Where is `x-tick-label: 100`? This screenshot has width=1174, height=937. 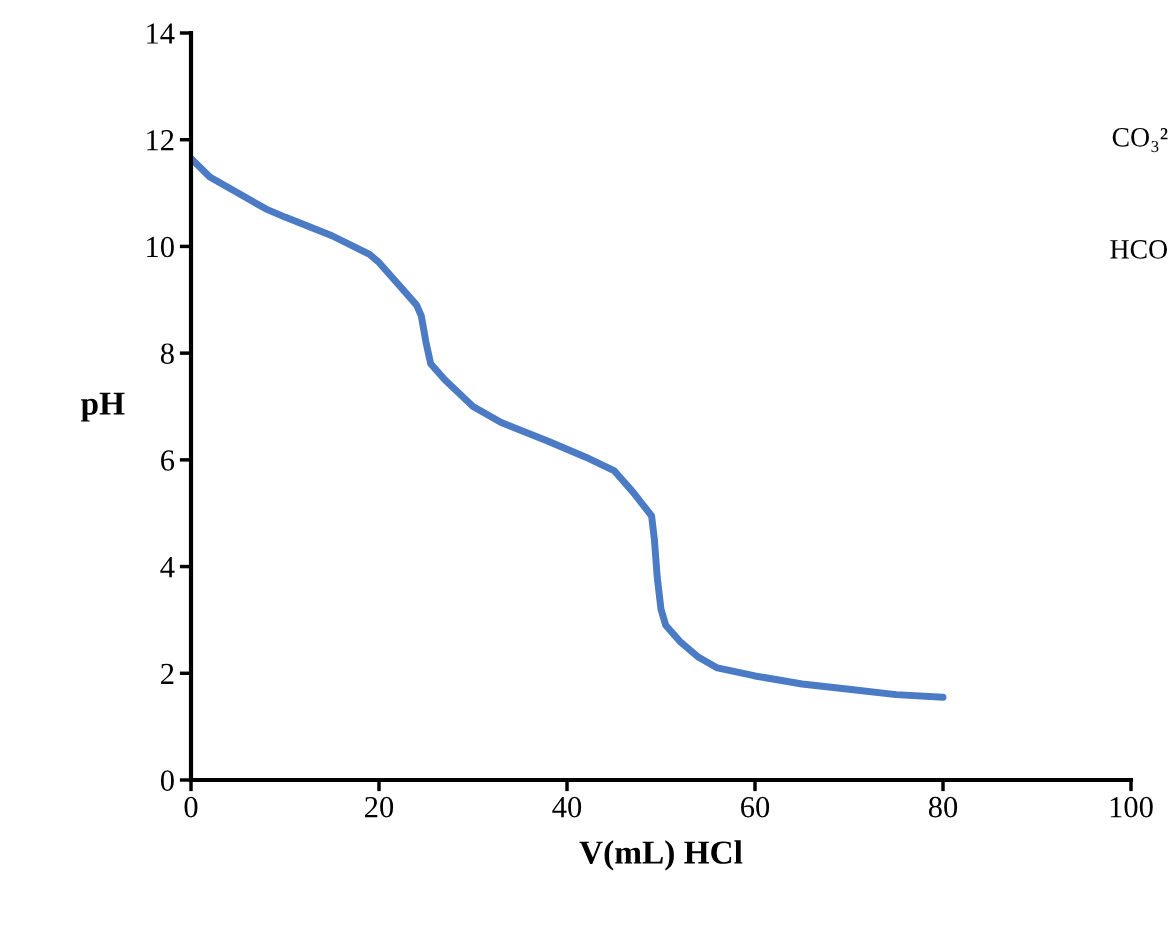
x-tick-label: 100 is located at coordinates (1131, 807).